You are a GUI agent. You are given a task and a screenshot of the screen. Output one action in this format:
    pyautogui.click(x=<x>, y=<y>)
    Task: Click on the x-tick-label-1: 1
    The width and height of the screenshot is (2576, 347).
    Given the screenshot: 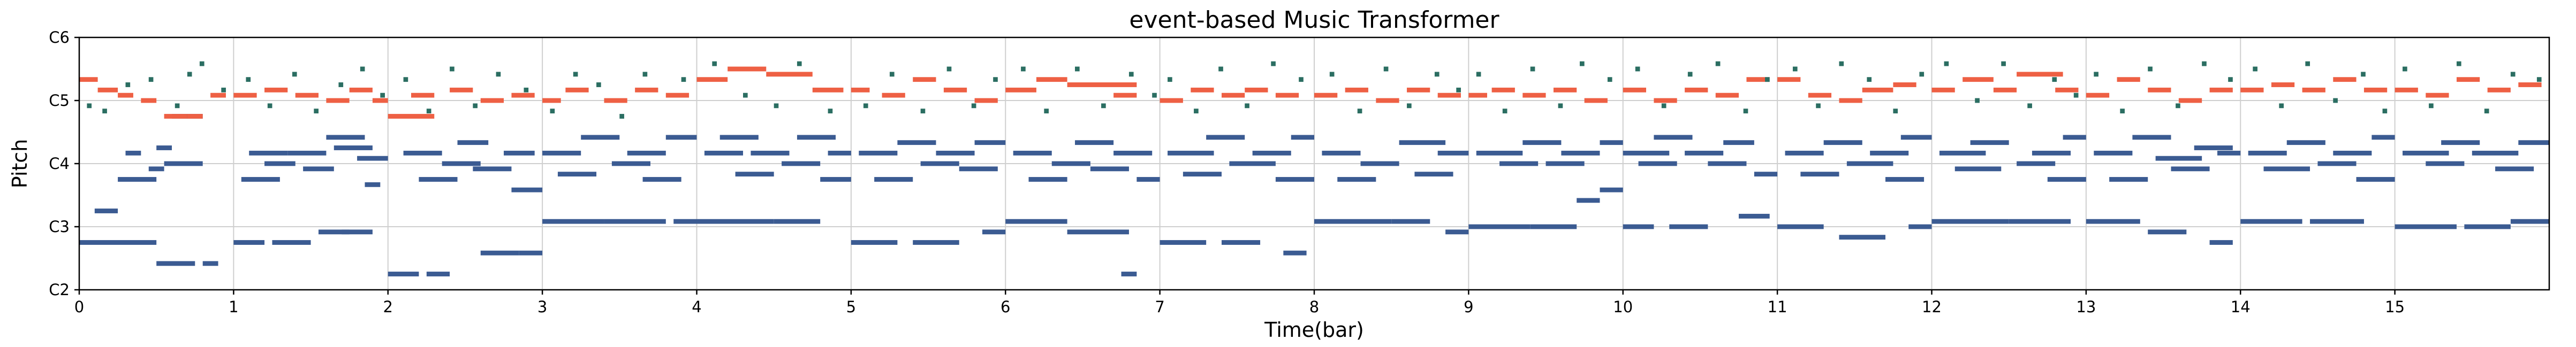 What is the action you would take?
    pyautogui.click(x=233, y=307)
    